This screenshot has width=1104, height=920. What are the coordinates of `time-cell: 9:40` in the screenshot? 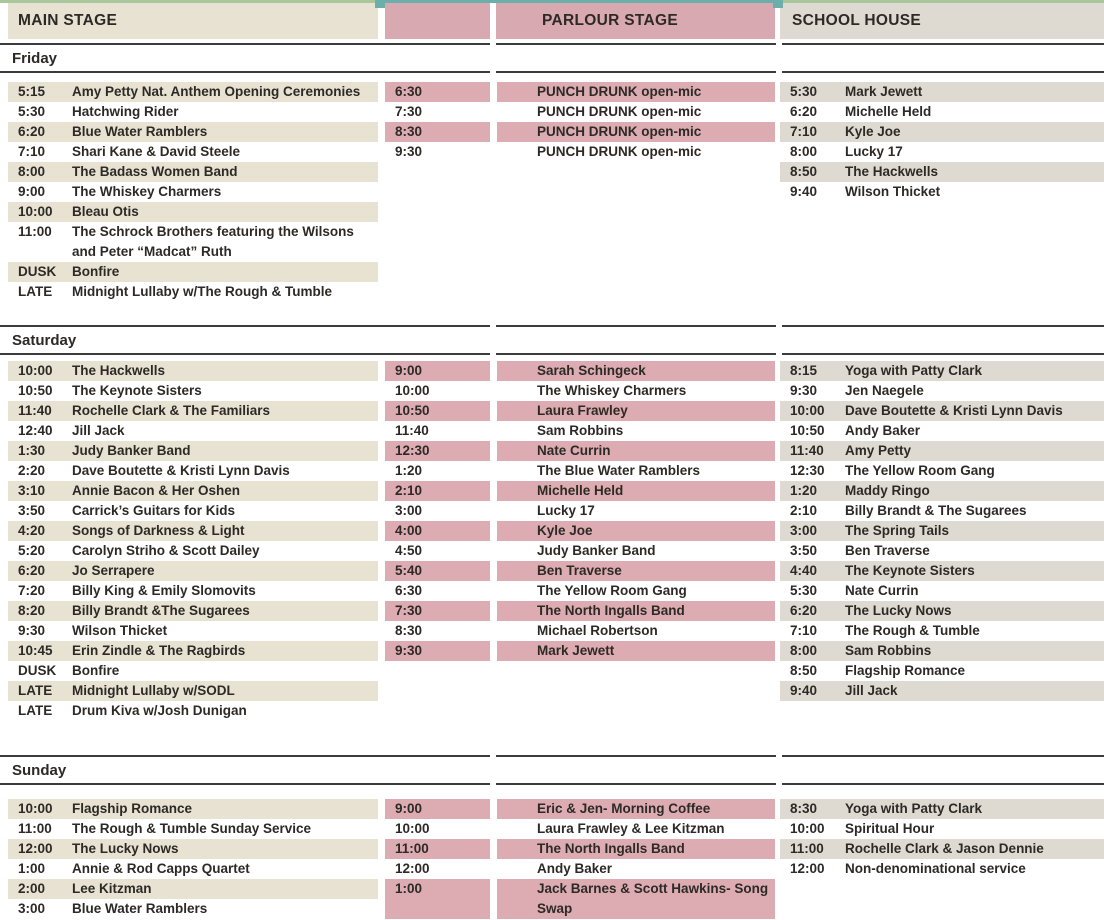 It's located at (804, 191).